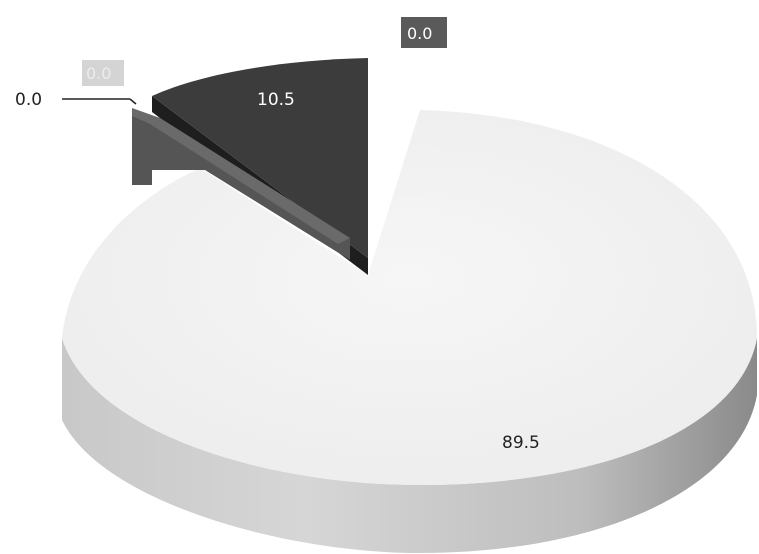 The image size is (759, 554). I want to click on pie-slice-side-small, so click(241, 185).